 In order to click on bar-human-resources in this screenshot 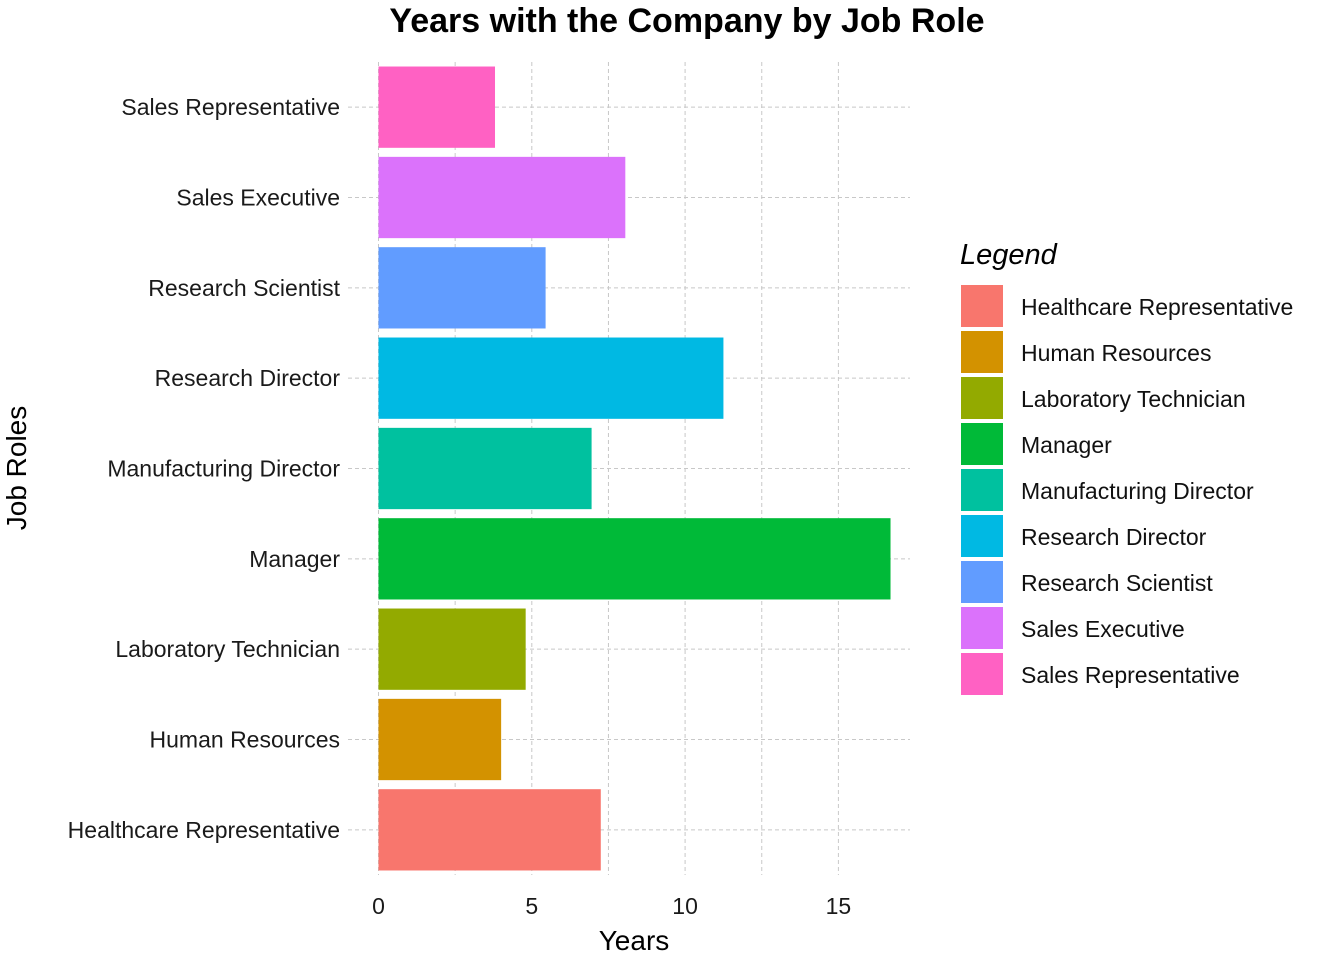, I will do `click(440, 739)`.